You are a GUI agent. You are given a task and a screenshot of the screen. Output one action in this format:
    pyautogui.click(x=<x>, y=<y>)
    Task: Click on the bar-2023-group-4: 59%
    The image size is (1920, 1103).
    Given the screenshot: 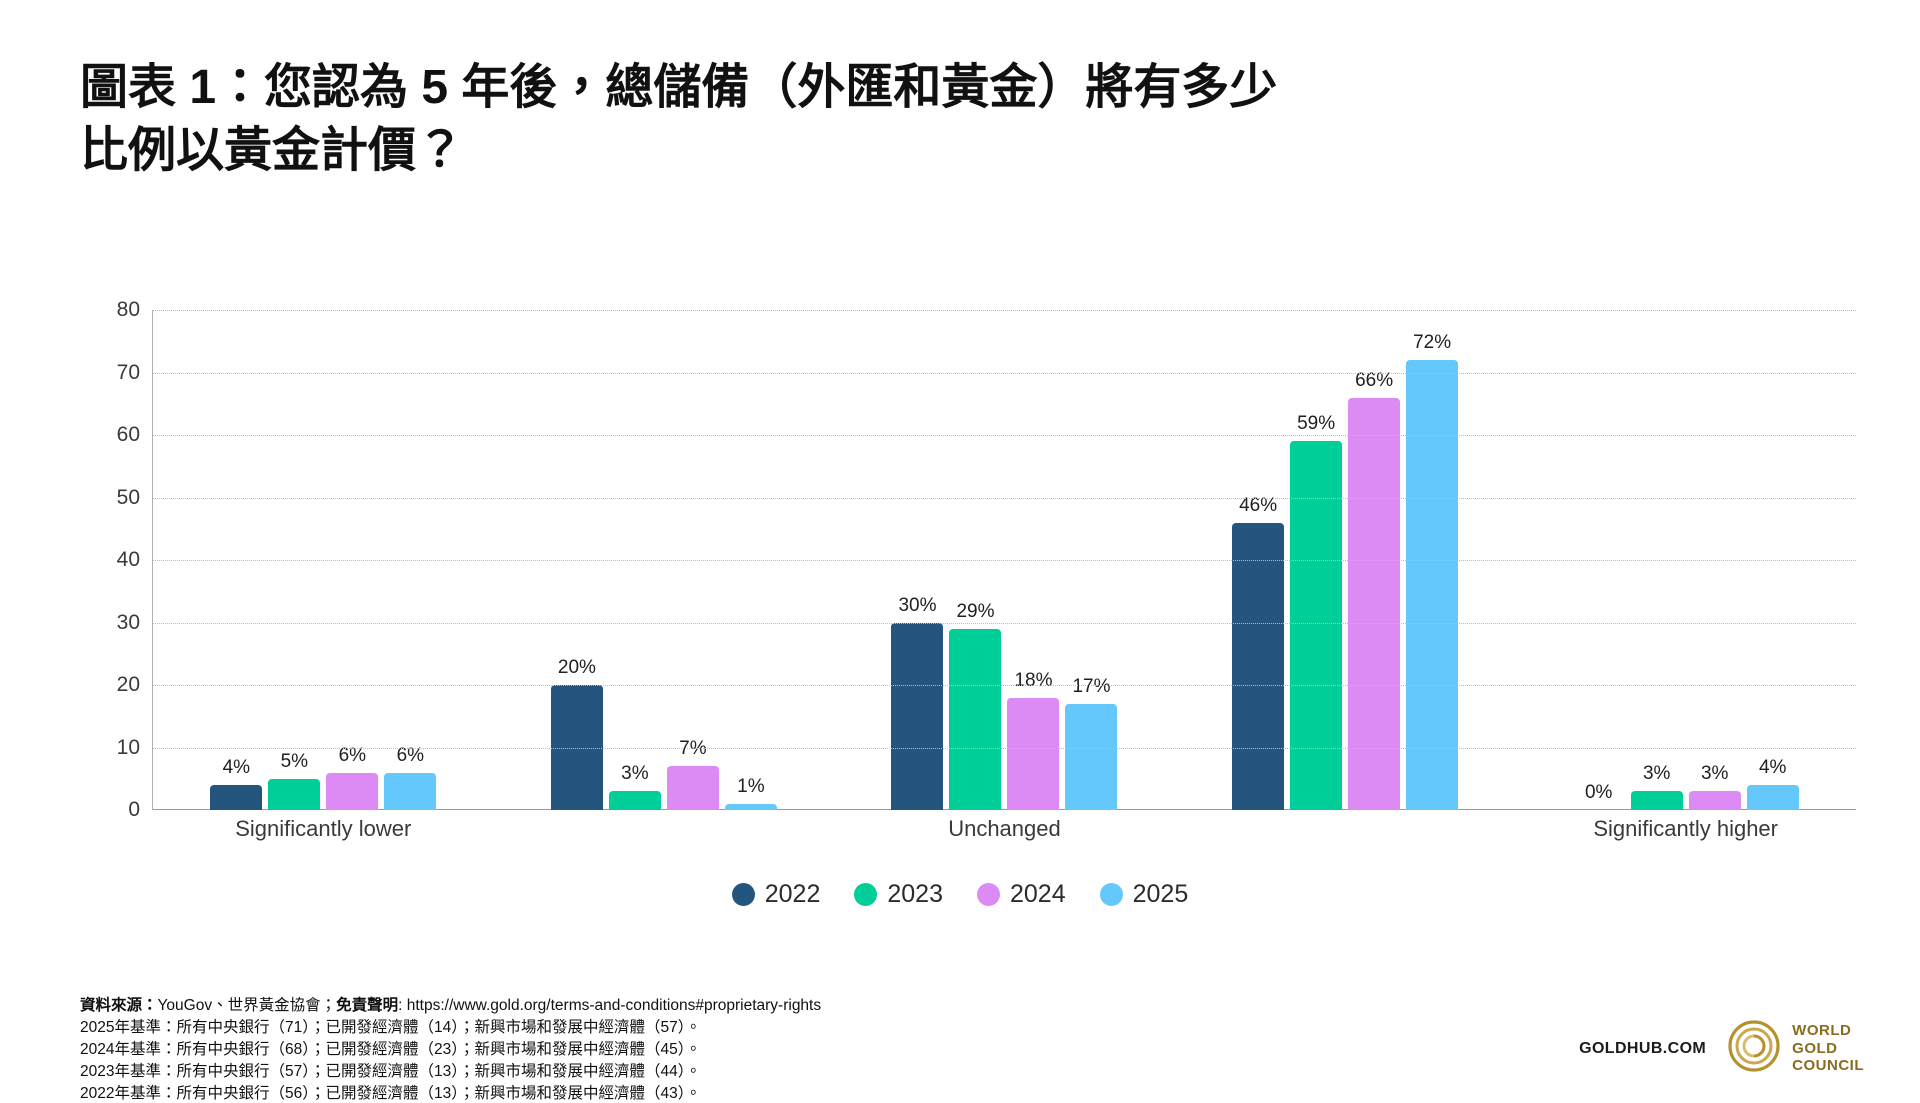 What is the action you would take?
    pyautogui.click(x=1316, y=560)
    